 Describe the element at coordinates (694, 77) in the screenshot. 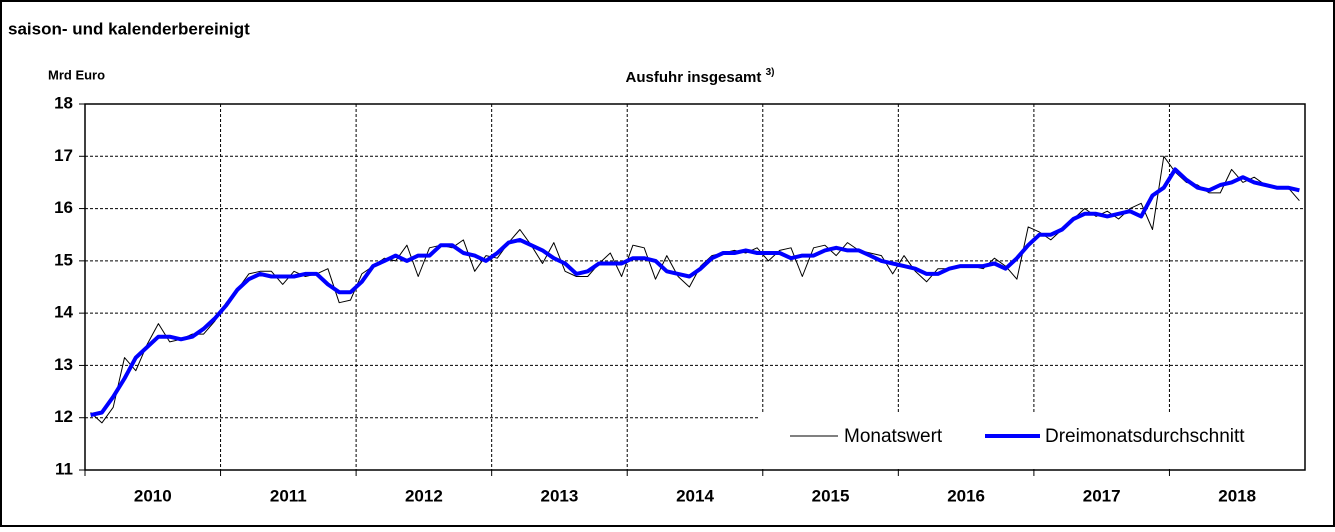

I see `title-text: Ausfuhr insgesamt` at that location.